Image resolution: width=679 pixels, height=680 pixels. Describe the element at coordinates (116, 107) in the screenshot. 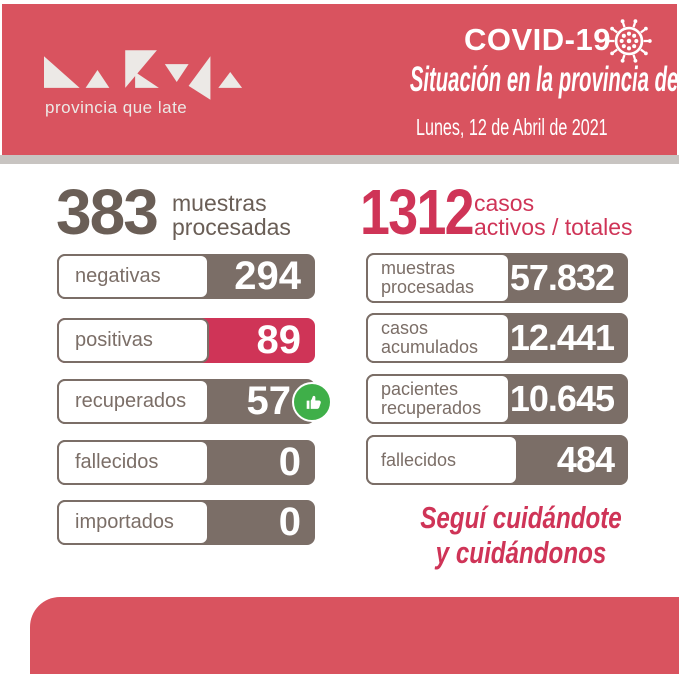

I see `logo-tagline: provincia que late` at that location.